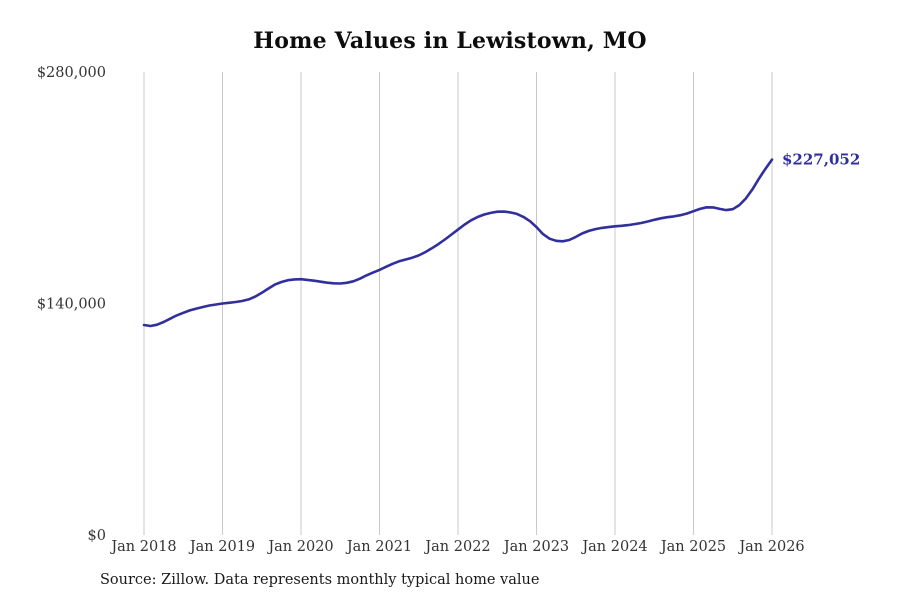 This screenshot has width=900, height=600. Describe the element at coordinates (613, 547) in the screenshot. I see `x-tick-label: Jan 2024` at that location.